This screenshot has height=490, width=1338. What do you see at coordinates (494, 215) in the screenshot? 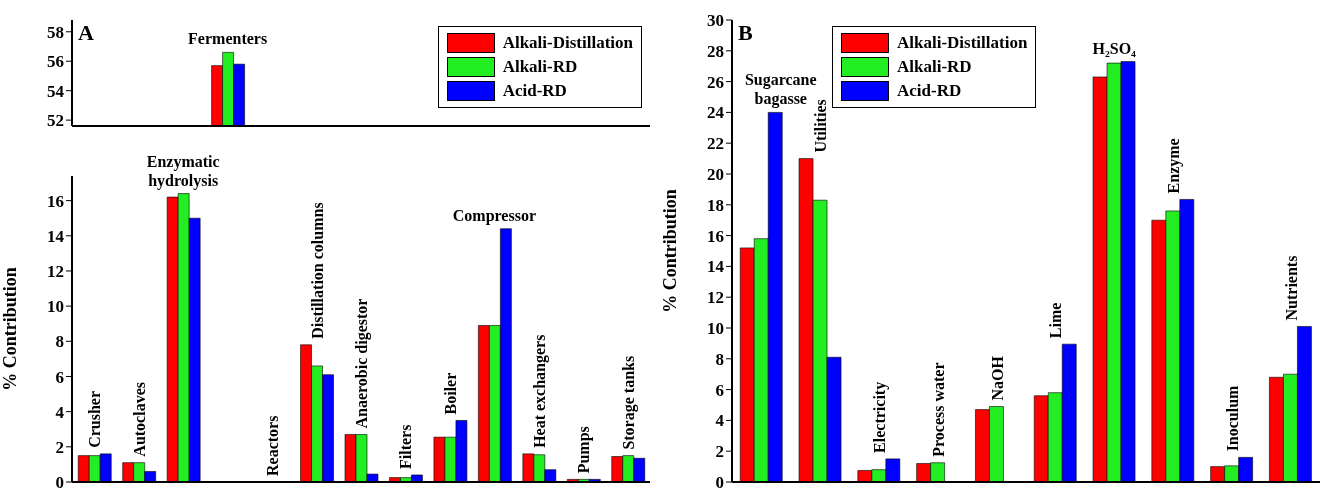
I see `category-label: Compressor` at bounding box center [494, 215].